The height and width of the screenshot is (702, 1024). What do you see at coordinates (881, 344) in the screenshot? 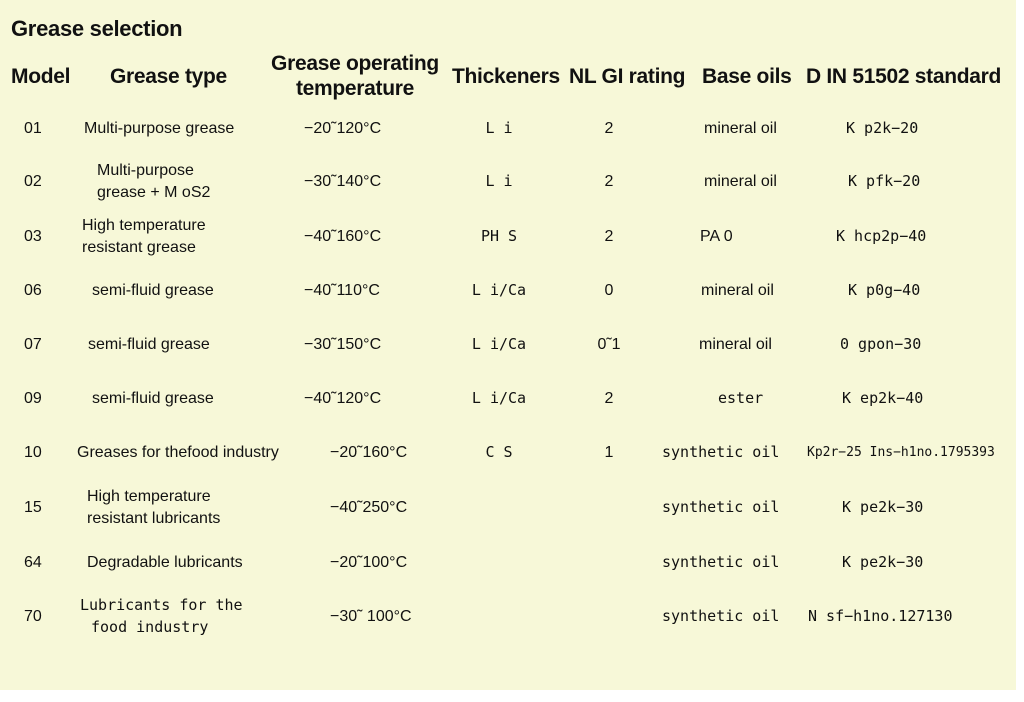
I see `cell-din-standard: 0 gpon−30` at bounding box center [881, 344].